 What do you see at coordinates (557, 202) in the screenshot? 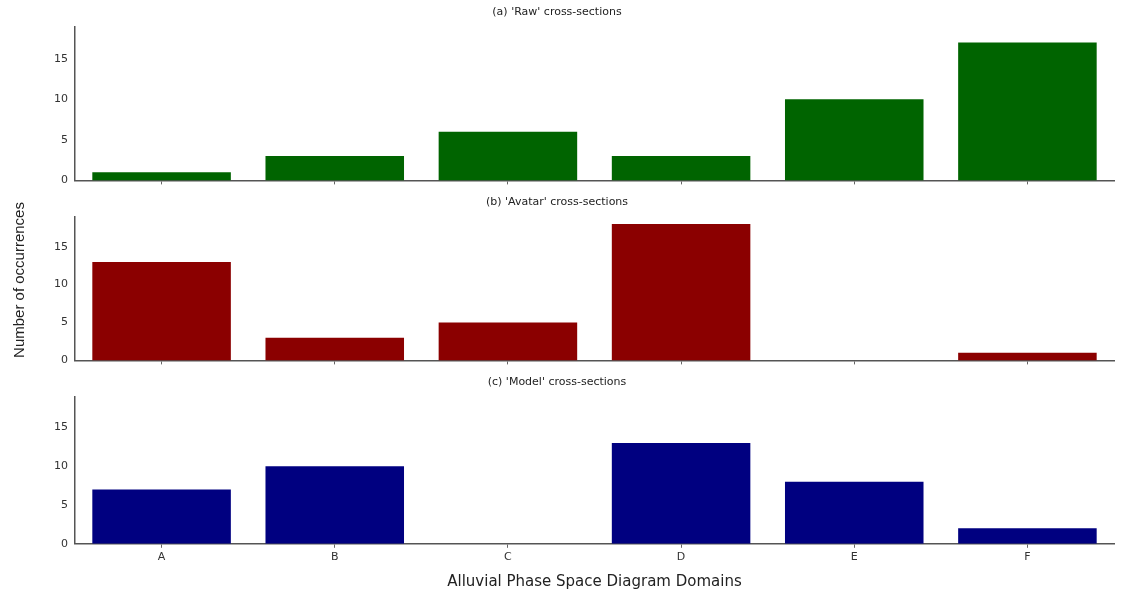
I see `chart-title: (b) 'Avatar' cross-sections` at bounding box center [557, 202].